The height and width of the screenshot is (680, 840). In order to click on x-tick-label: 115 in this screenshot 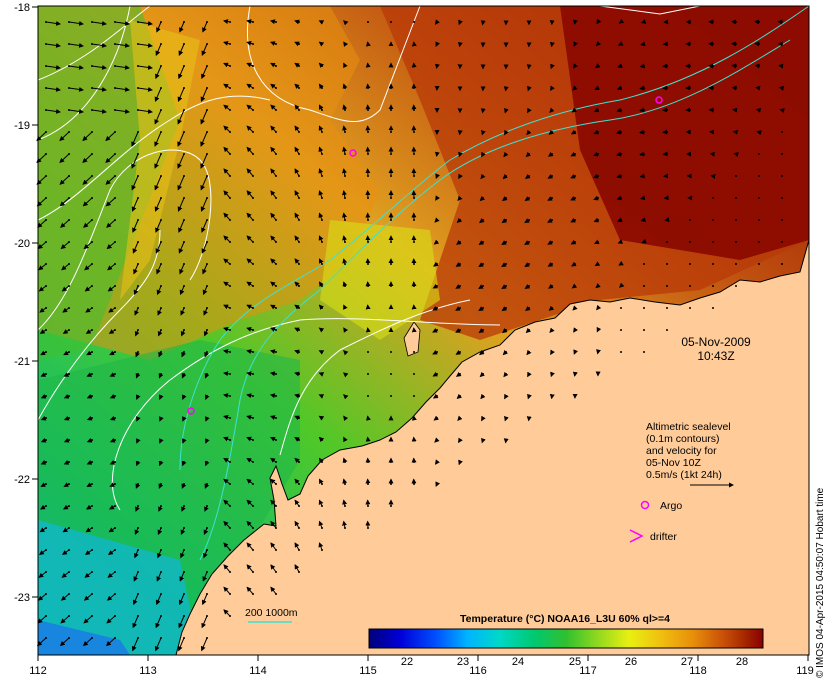, I will do `click(368, 671)`.